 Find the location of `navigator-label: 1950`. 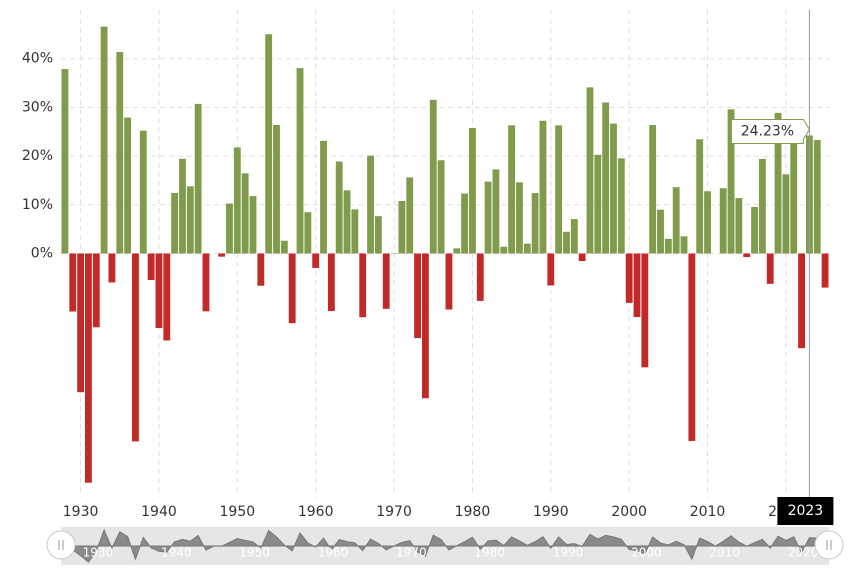

navigator-label: 1950 is located at coordinates (254, 553).